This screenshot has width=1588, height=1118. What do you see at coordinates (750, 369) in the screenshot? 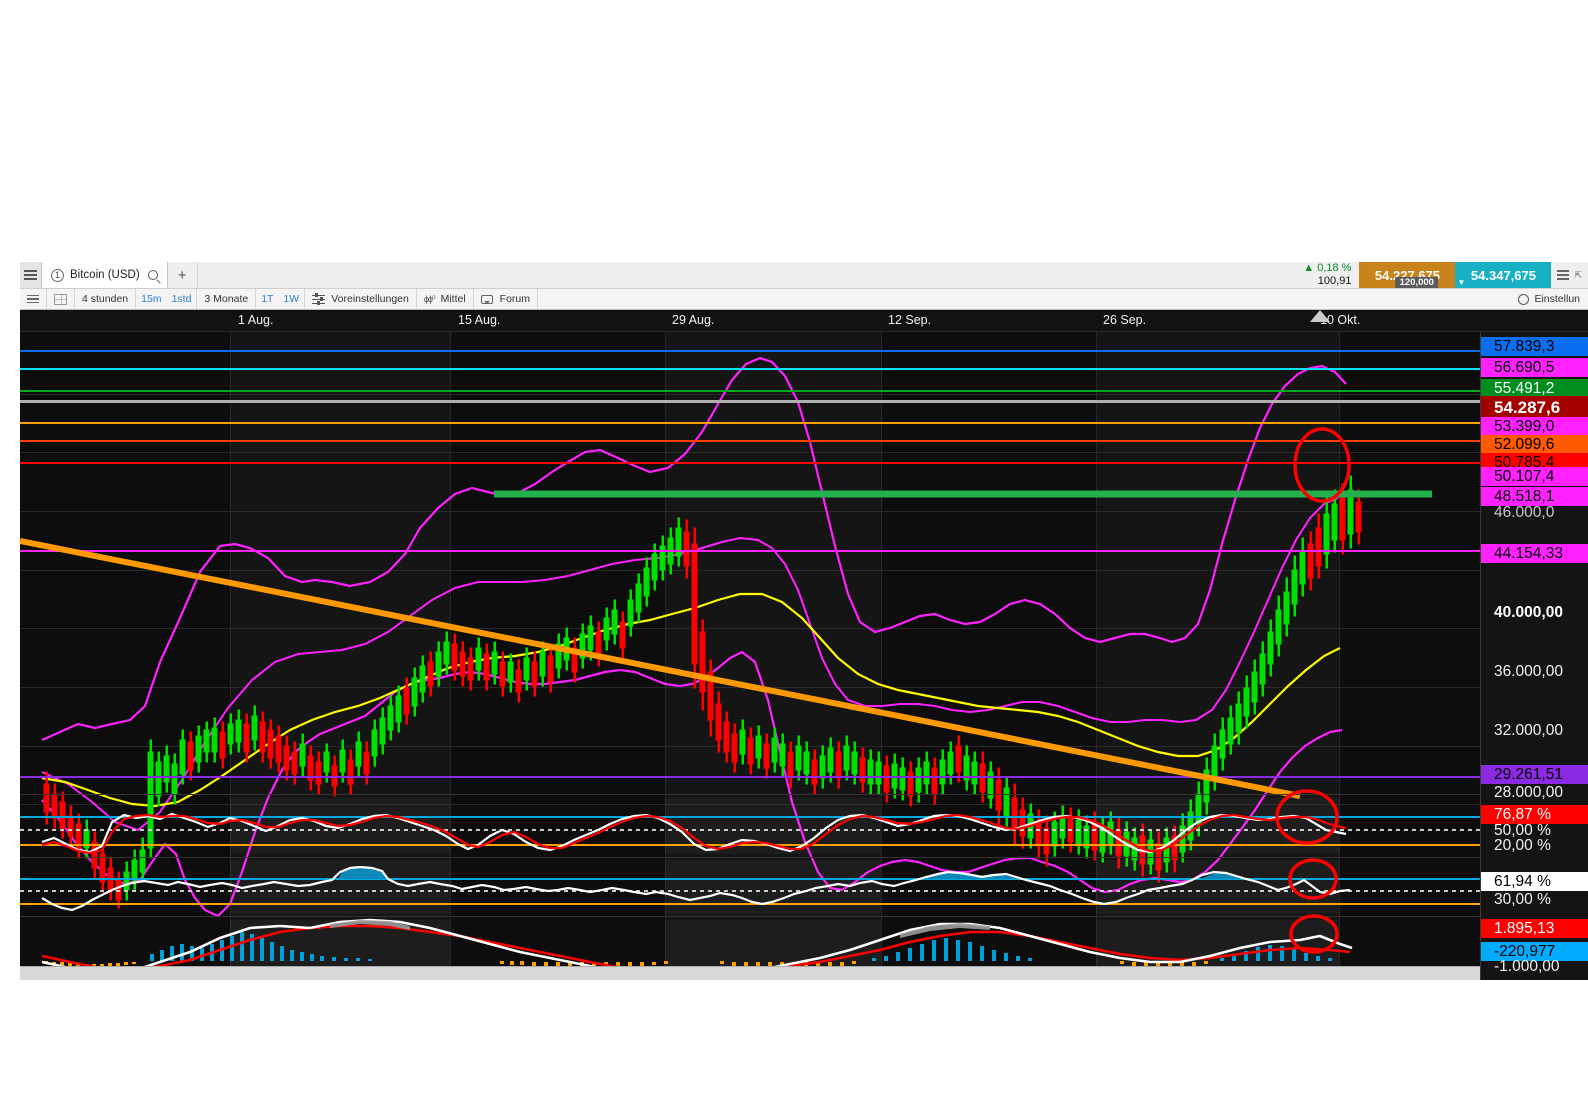
I see `hline-resistance-cyan` at bounding box center [750, 369].